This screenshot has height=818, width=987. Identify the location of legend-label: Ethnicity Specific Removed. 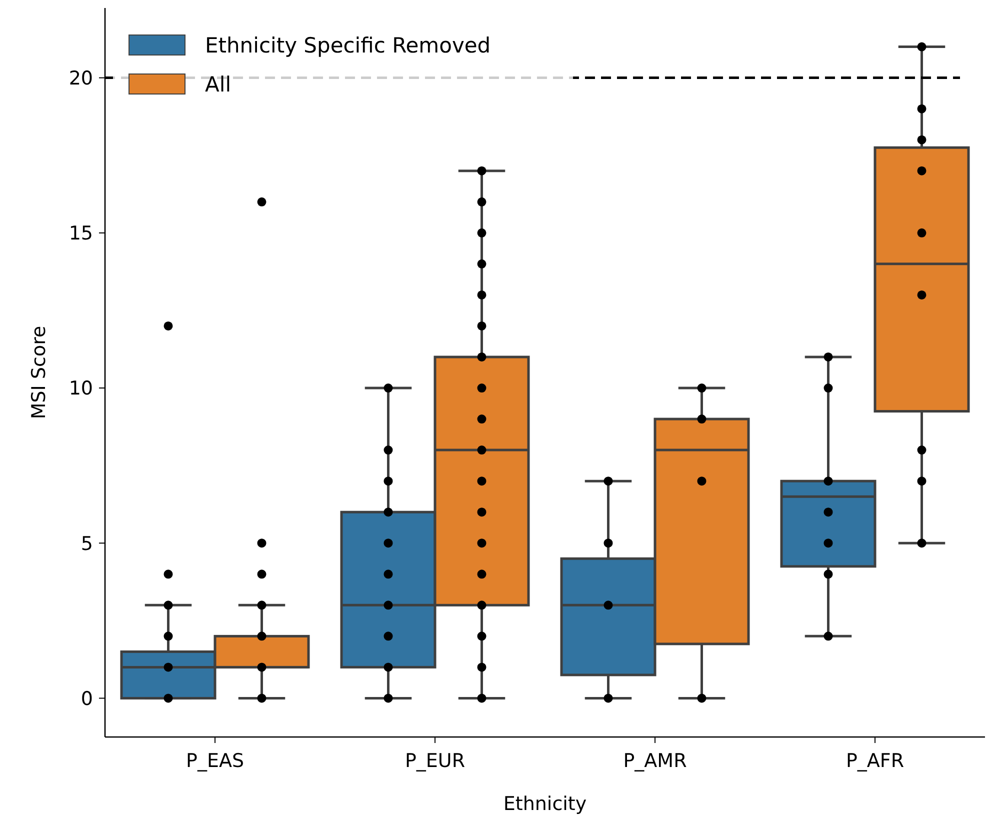
(348, 45).